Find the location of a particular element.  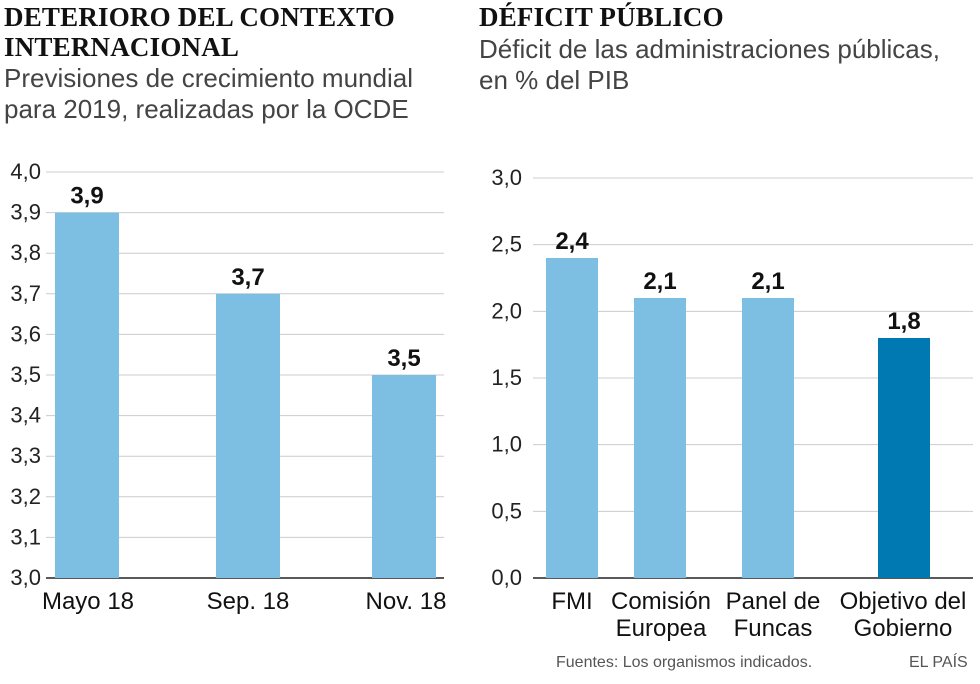

growth-y-tick-label: 3,3 is located at coordinates (25, 455).